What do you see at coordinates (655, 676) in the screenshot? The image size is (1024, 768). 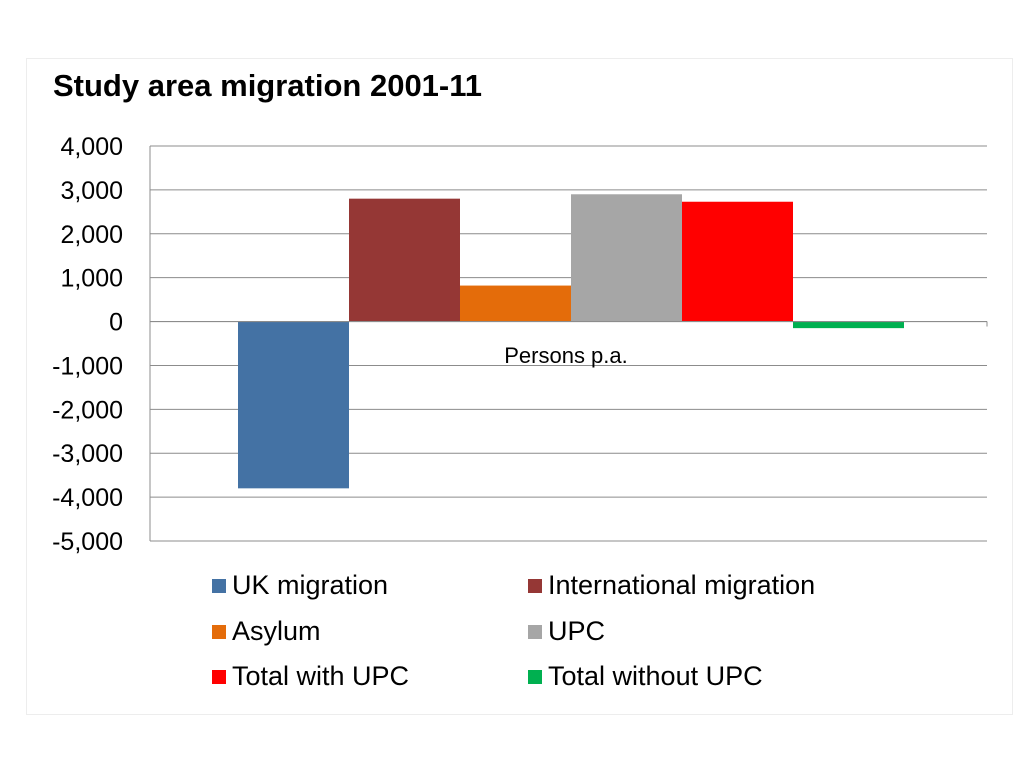 I see `legend-label: Total without UPC` at bounding box center [655, 676].